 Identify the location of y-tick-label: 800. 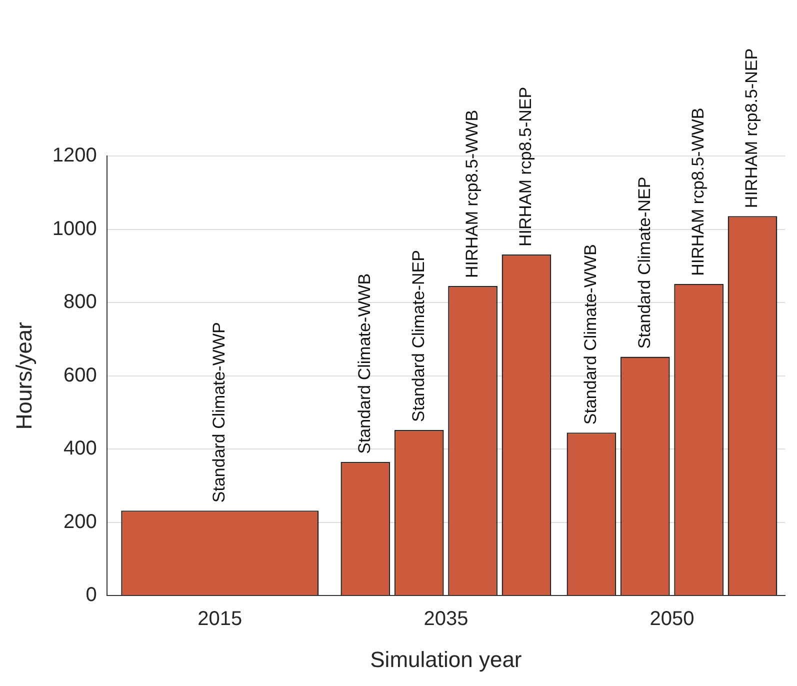
(80, 302).